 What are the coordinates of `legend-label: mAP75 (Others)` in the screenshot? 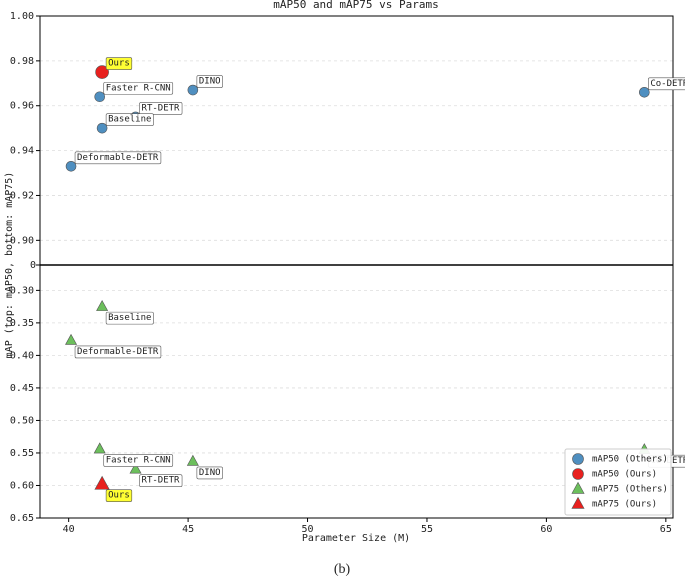 It's located at (630, 490).